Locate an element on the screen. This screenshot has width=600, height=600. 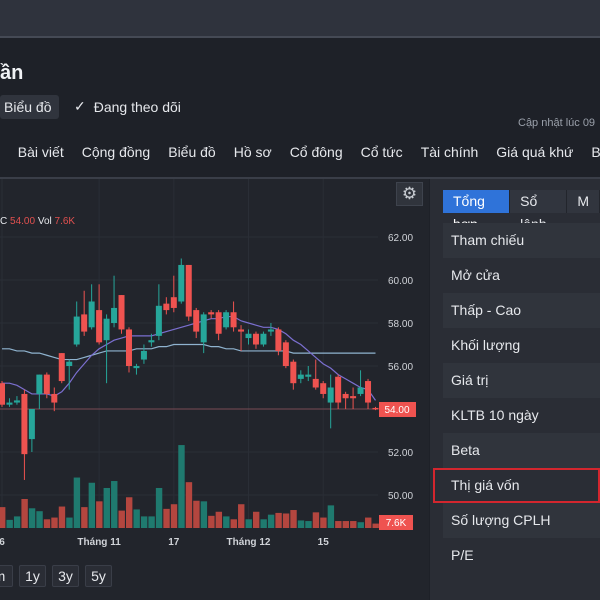
y-tick-label: 60.00 is located at coordinates (400, 281).